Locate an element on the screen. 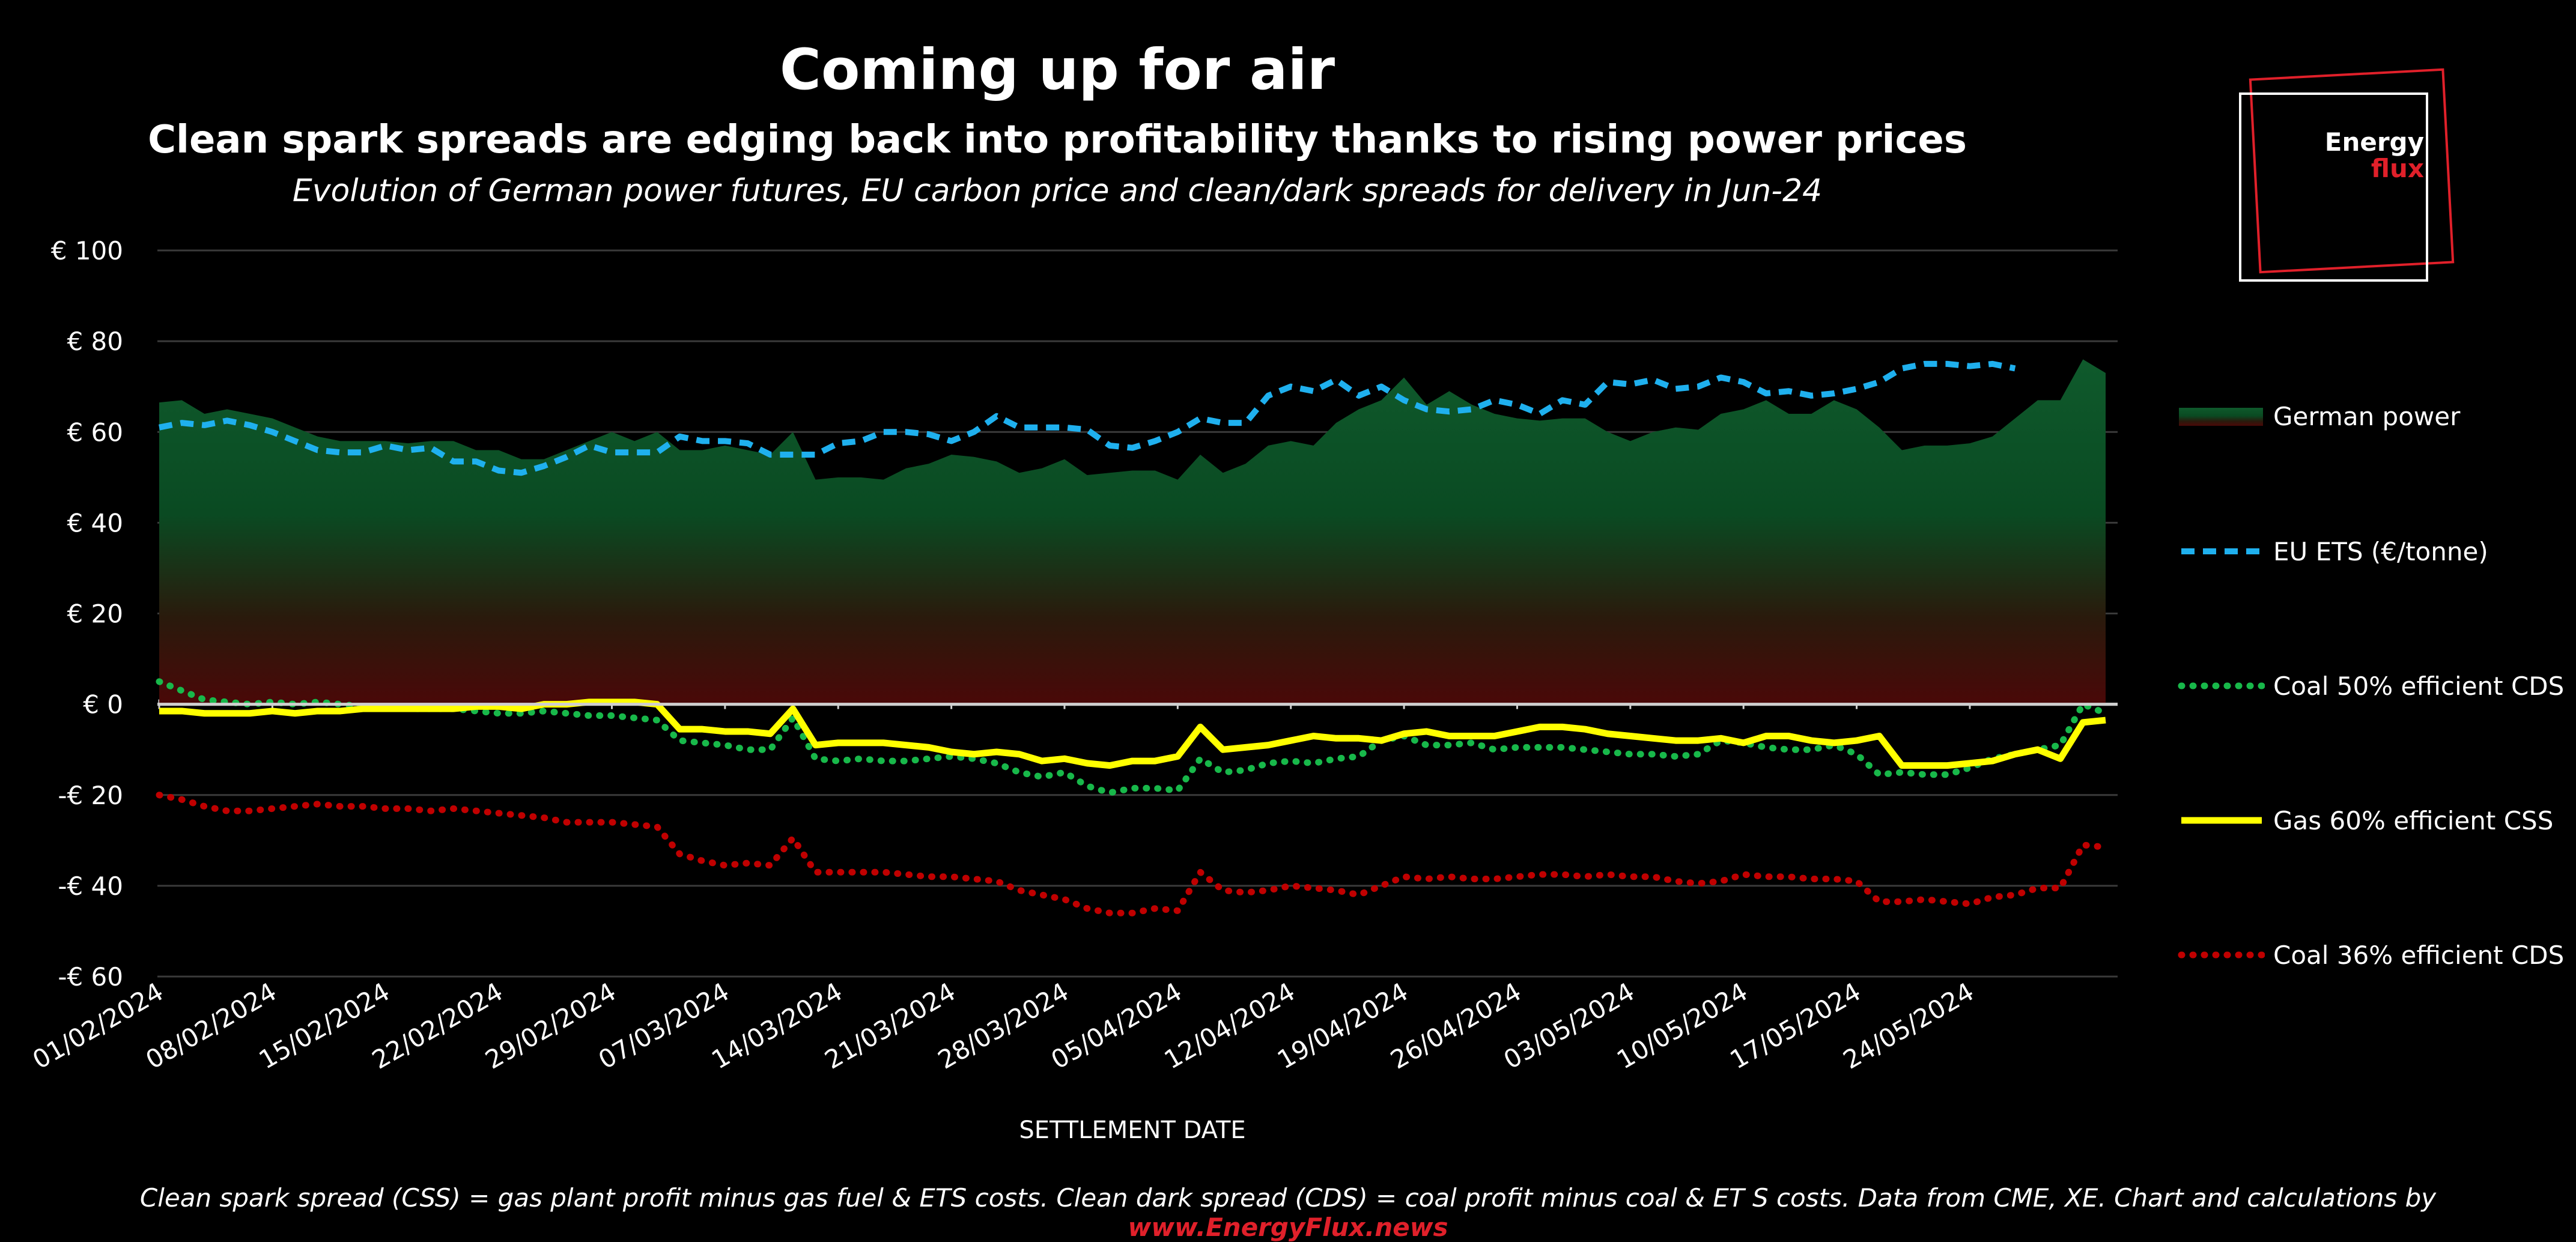  legend-item: Coal 36% efficient CDS is located at coordinates (2371, 955).